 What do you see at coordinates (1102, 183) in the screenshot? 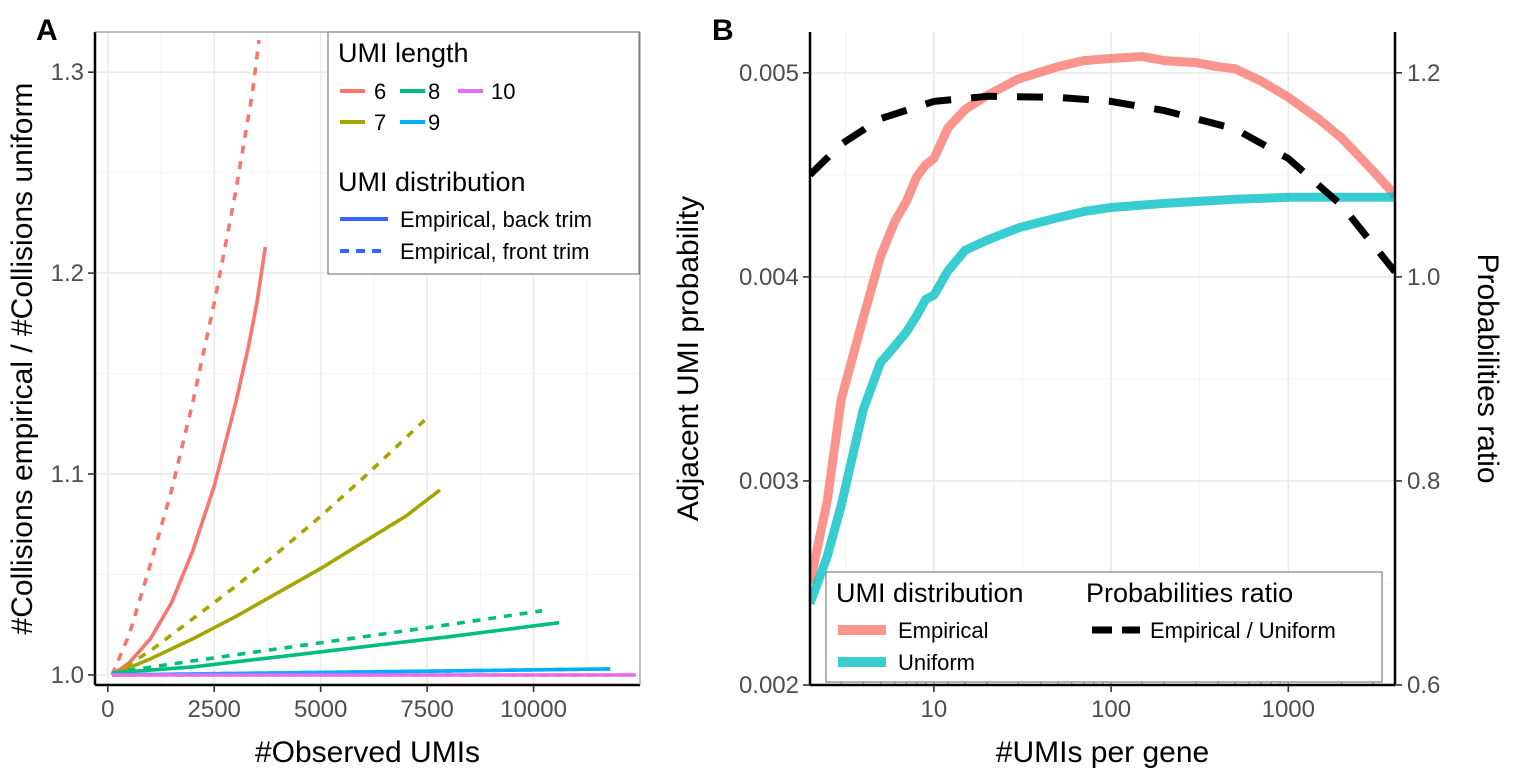
I see `series-line-empirical-uniform` at bounding box center [1102, 183].